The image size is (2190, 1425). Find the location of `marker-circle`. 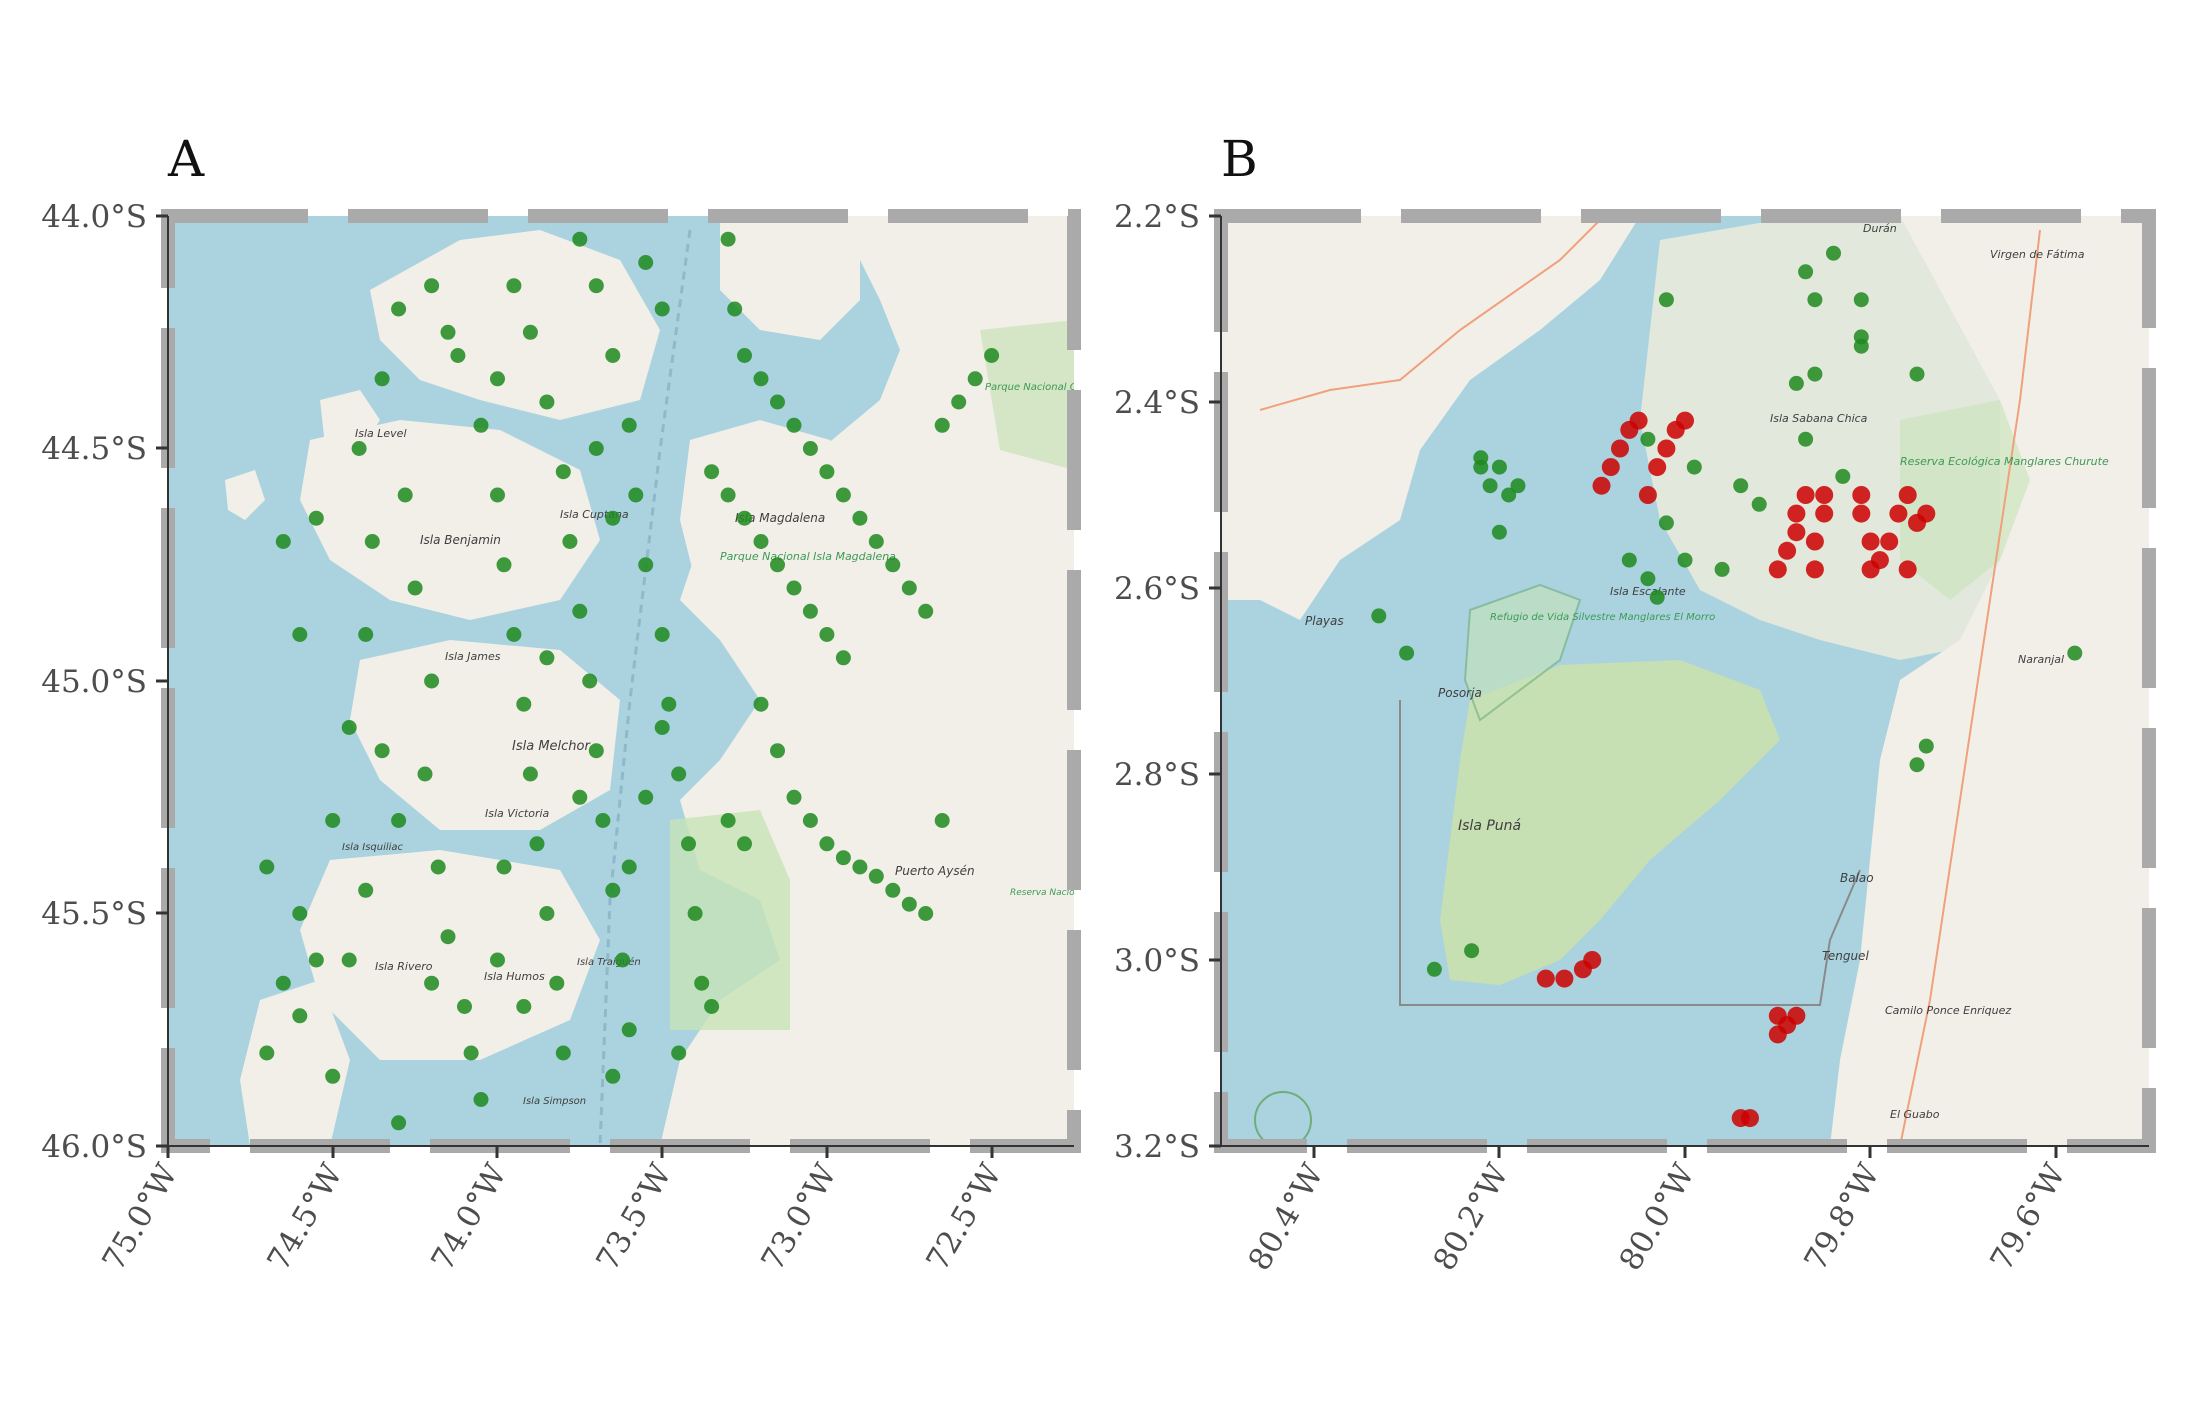

marker-circle is located at coordinates (1283, 1118).